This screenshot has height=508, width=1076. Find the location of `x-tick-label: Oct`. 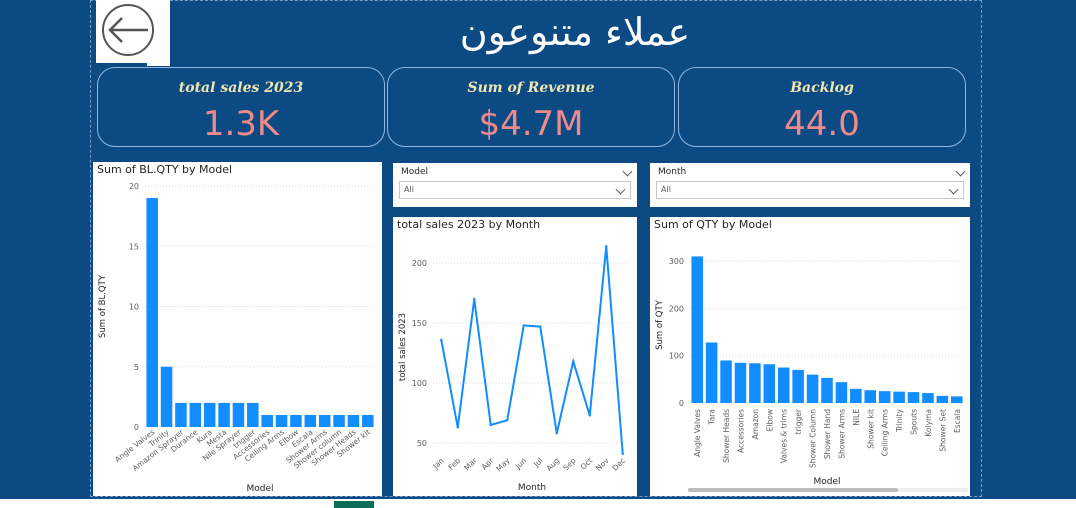

x-tick-label: Oct is located at coordinates (587, 464).